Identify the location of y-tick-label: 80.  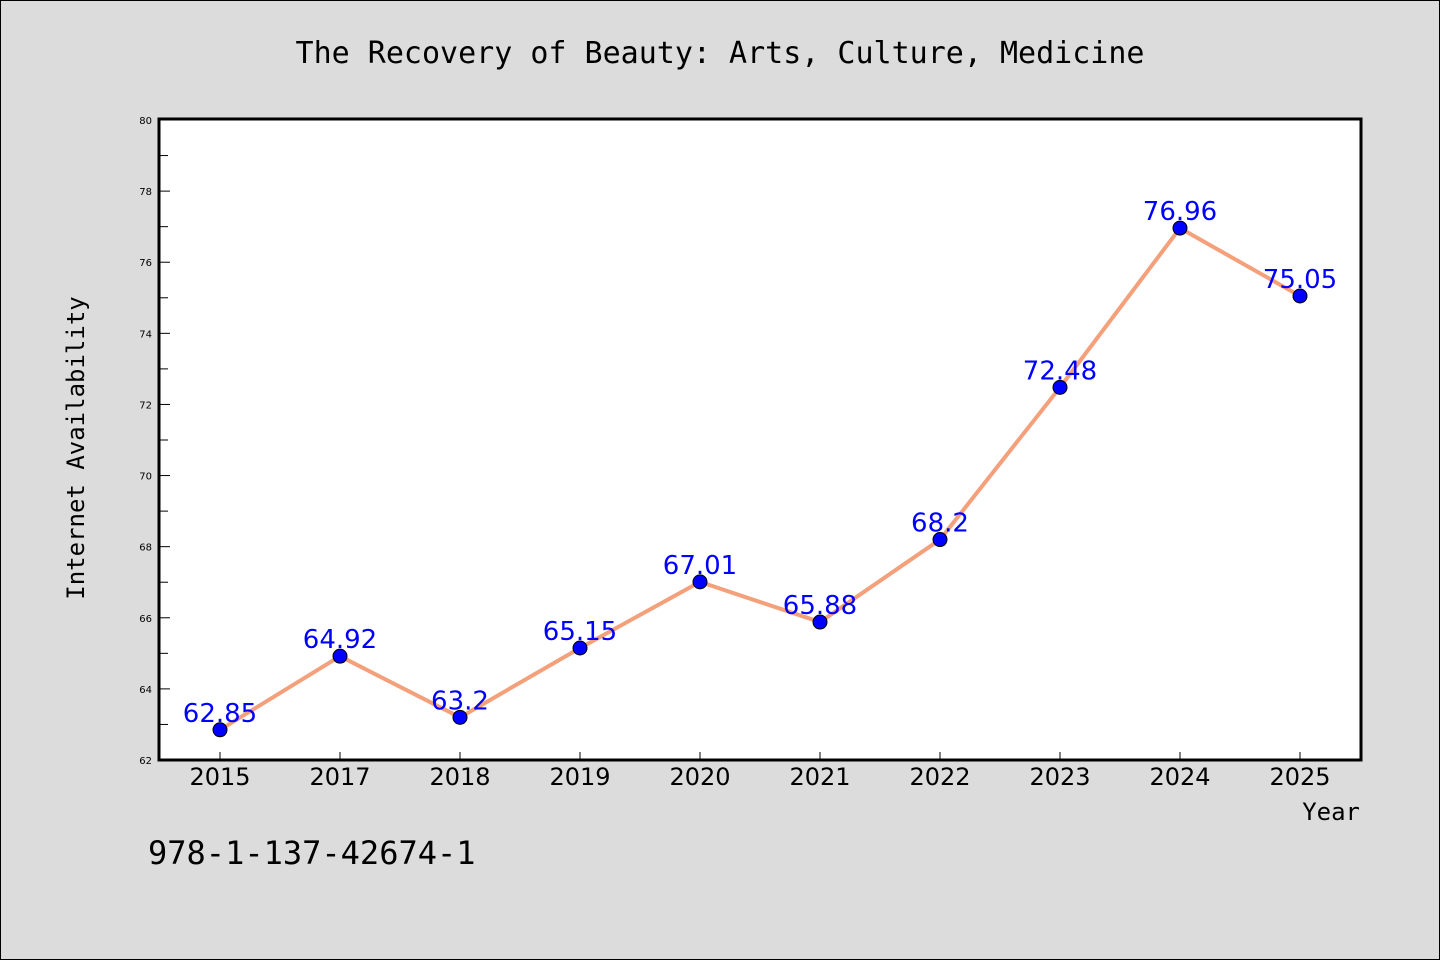
(145, 121).